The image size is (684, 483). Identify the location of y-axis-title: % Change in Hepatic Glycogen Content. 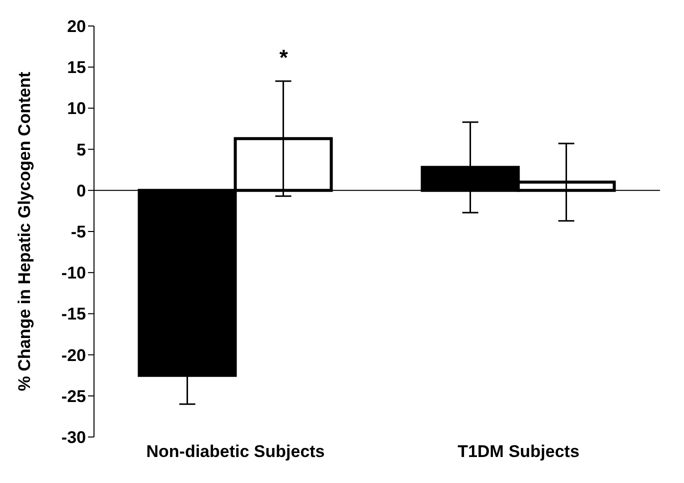
(24, 232).